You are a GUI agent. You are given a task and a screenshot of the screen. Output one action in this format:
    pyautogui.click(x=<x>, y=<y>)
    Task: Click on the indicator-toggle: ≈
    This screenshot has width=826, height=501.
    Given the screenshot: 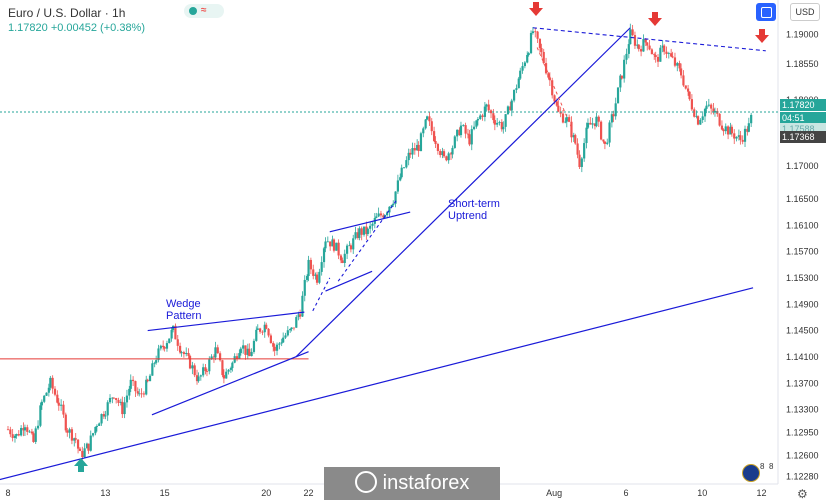 What is the action you would take?
    pyautogui.click(x=204, y=11)
    